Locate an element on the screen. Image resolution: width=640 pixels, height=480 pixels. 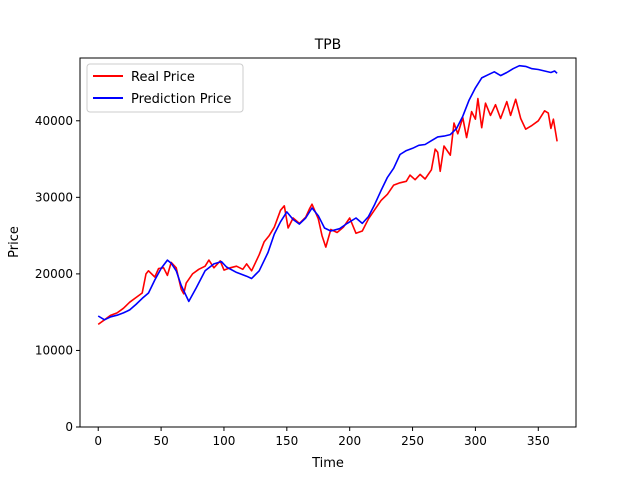
x-tick-label: 250 is located at coordinates (412, 441).